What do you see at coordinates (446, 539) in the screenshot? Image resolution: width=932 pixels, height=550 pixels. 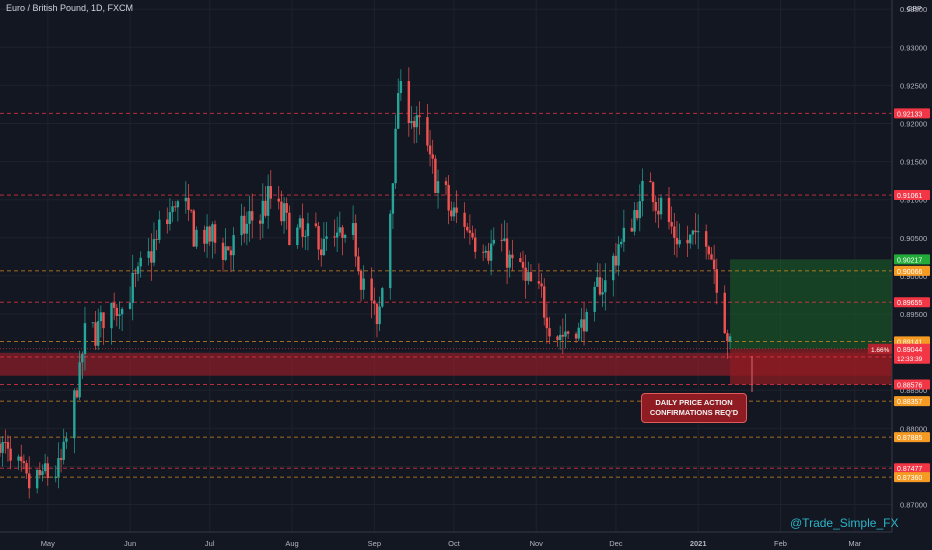 I see `time-axis: May Jun Jul Aug Sep Oct Nov Dec 2021 Feb Mar` at bounding box center [446, 539].